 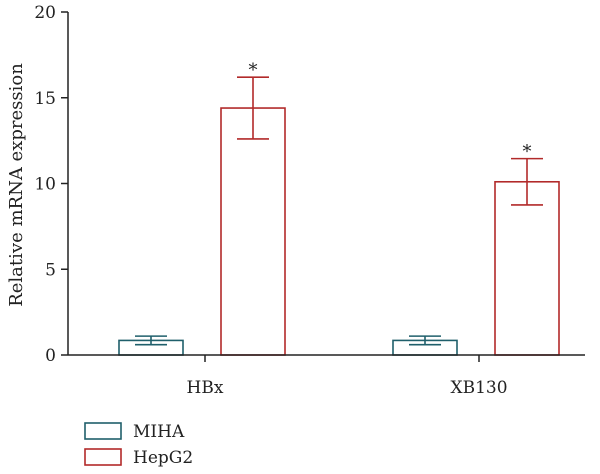 I want to click on bar-hepg2-hbx, so click(x=253, y=231).